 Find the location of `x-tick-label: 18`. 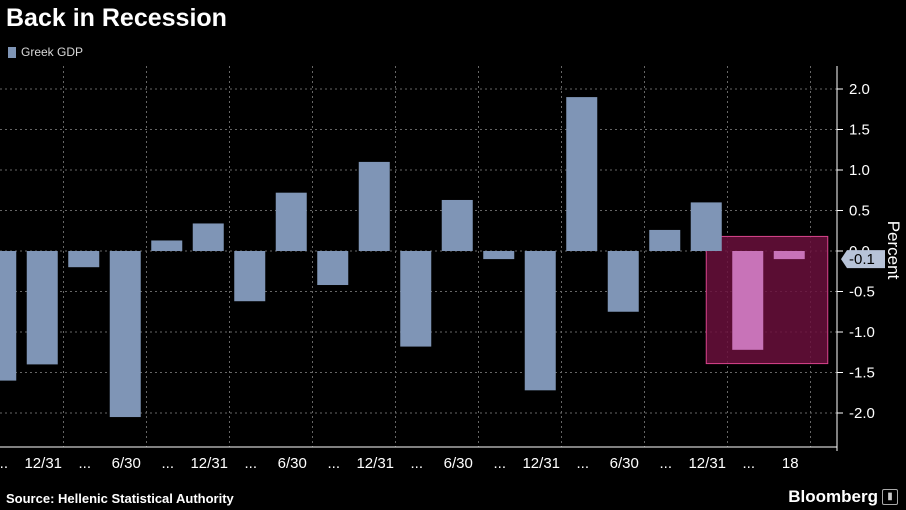

x-tick-label: 18 is located at coordinates (790, 463).